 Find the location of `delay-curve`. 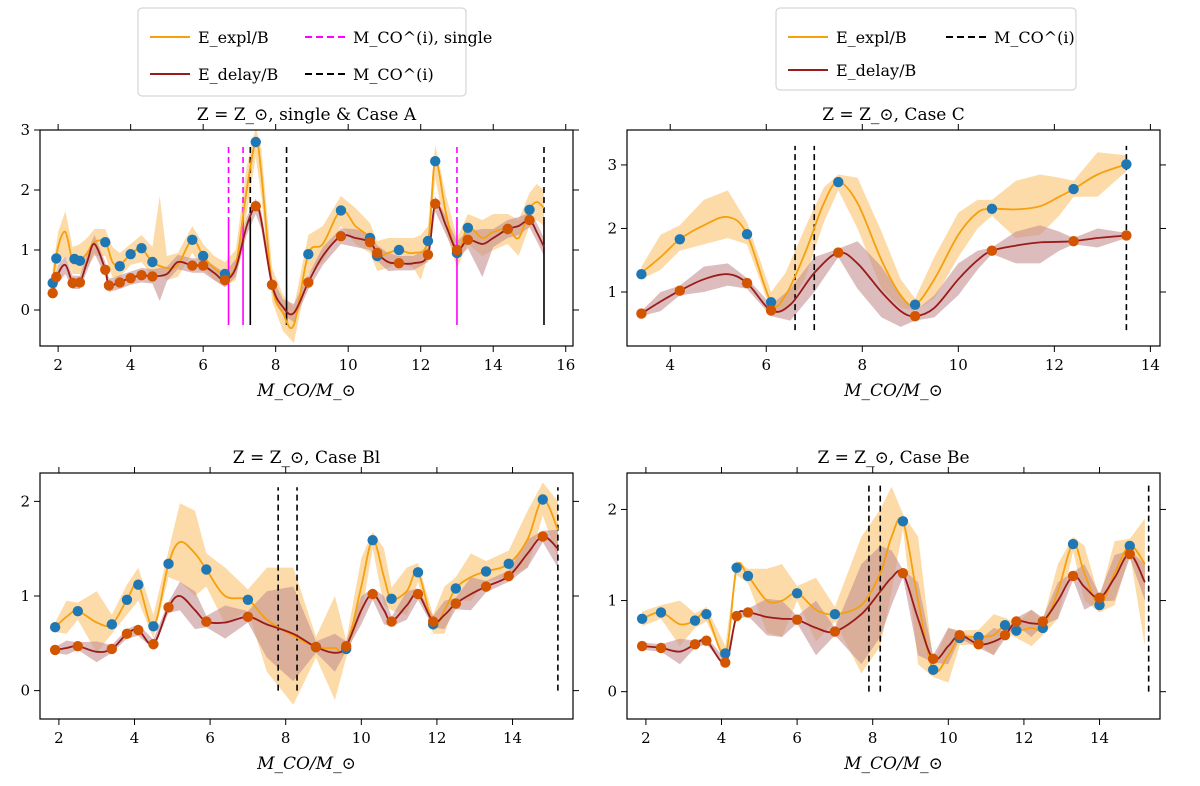

delay-curve is located at coordinates (883, 276).